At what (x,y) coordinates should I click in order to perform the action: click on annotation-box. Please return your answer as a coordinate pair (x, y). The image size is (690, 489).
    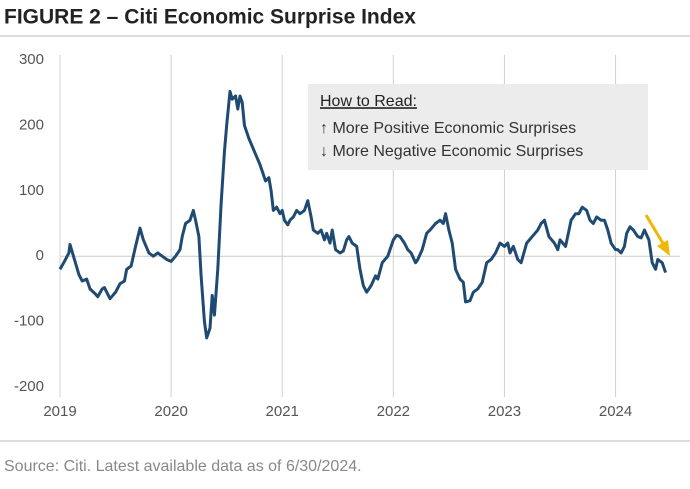
    Looking at the image, I should click on (478, 127).